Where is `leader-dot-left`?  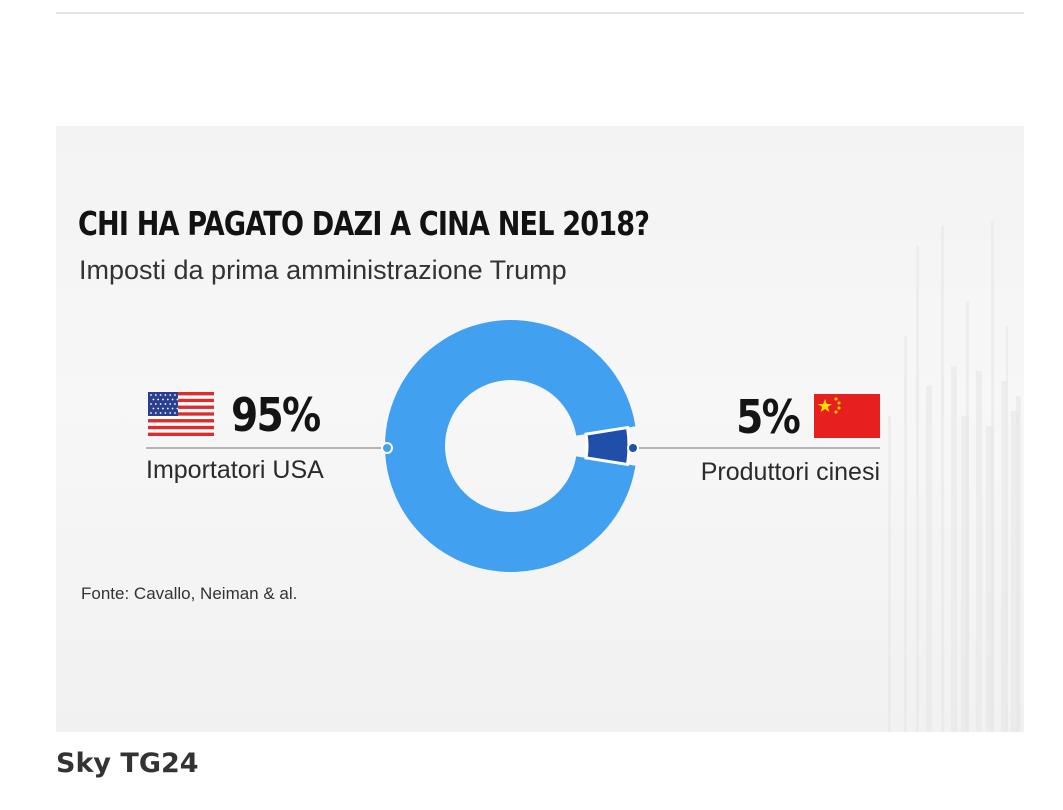 leader-dot-left is located at coordinates (387, 448).